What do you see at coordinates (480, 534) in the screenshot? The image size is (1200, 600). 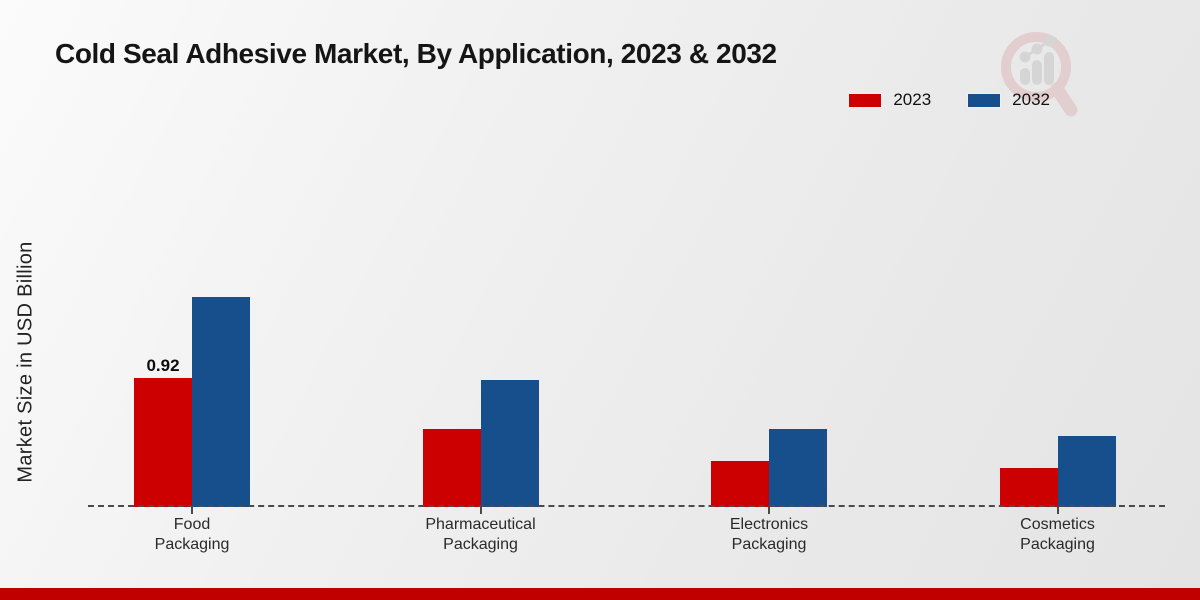 I see `category-label-pharmaceutical-packaging: Pharmaceutical Packaging` at bounding box center [480, 534].